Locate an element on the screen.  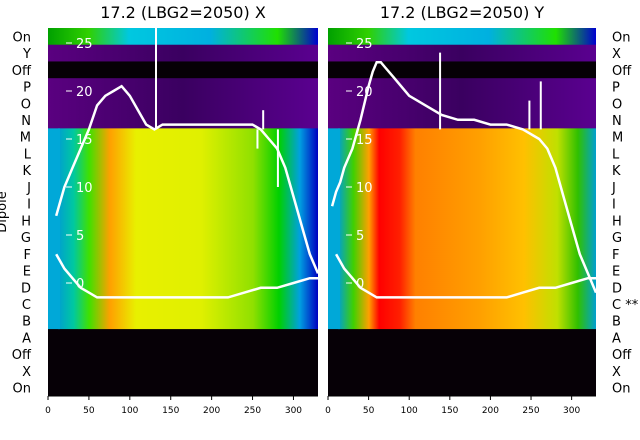
row-label: M is located at coordinates (25, 138).